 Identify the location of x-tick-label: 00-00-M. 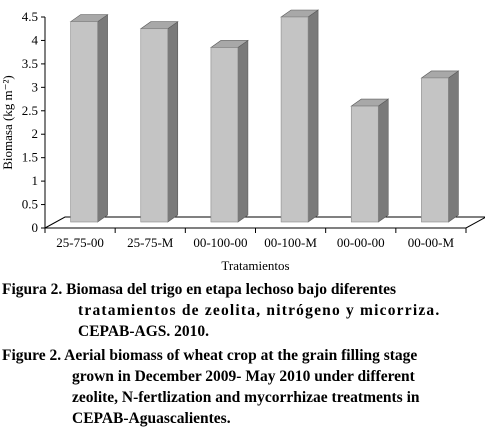
(431, 242).